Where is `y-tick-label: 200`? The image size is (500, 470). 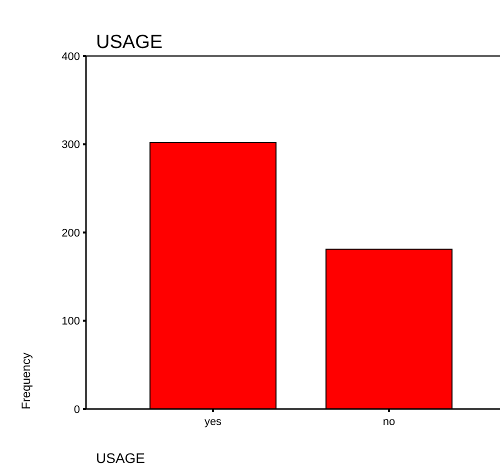
y-tick-label: 200 is located at coordinates (71, 233).